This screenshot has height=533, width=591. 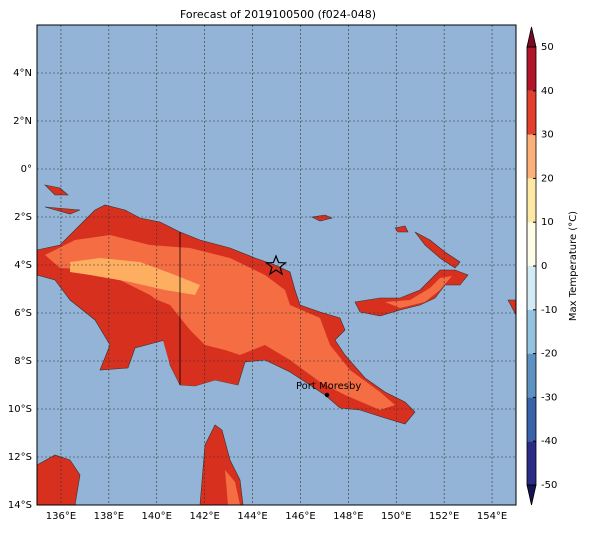 I want to click on x-tick-label: 152°E, so click(x=444, y=516).